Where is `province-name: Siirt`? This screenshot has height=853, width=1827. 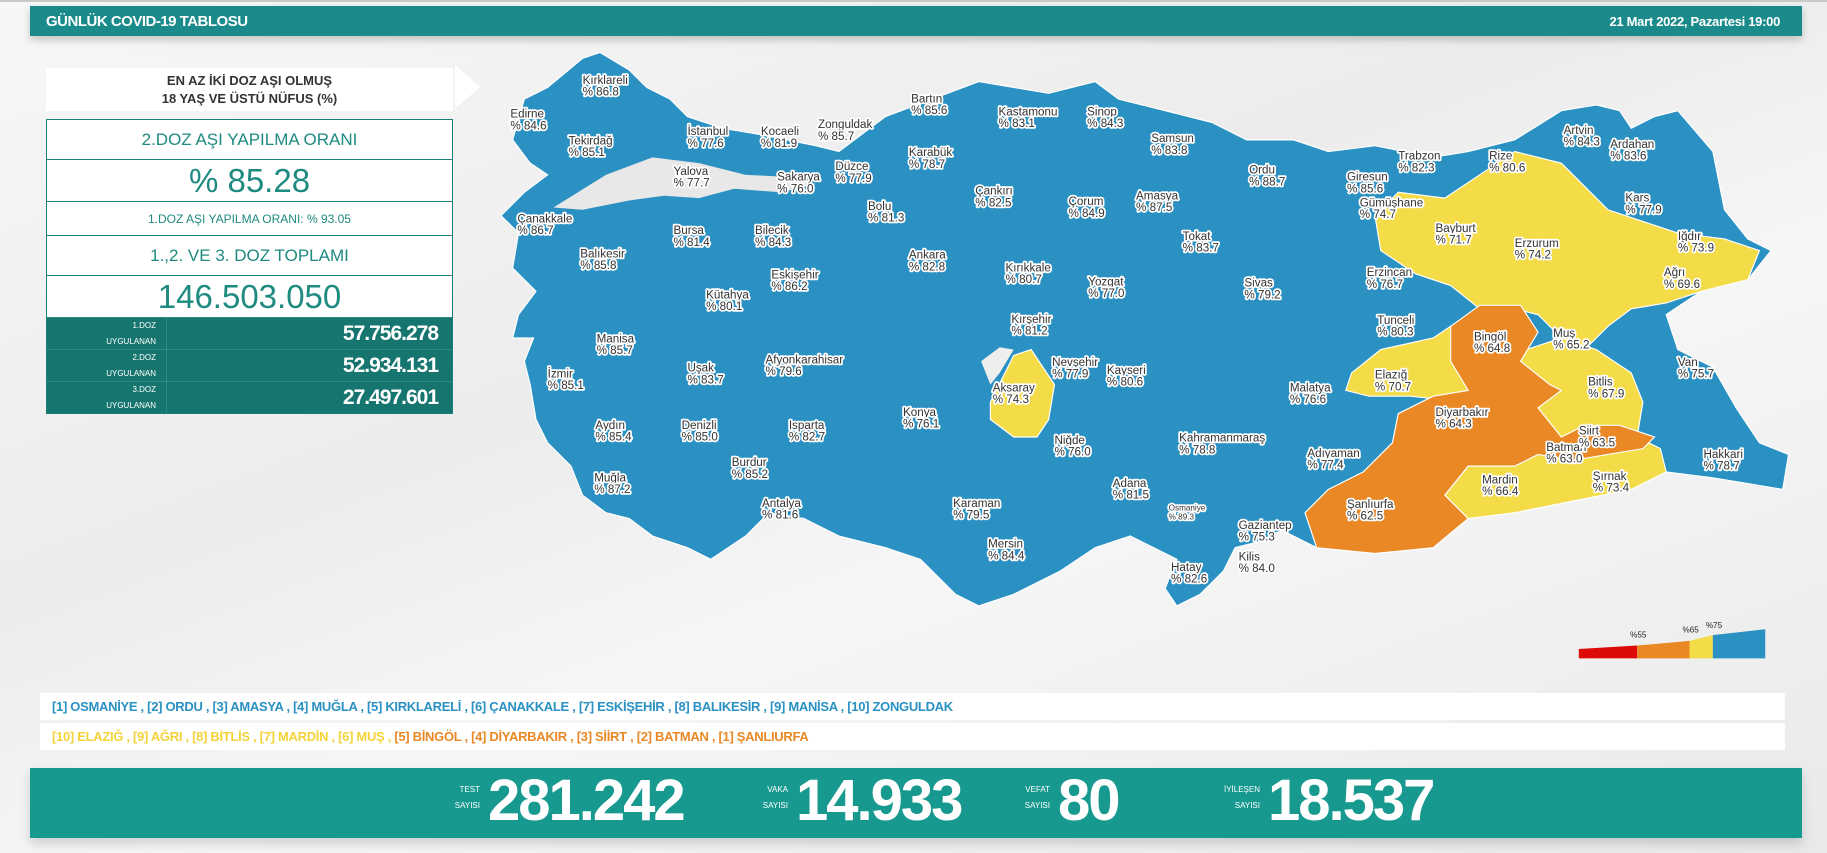 province-name: Siirt is located at coordinates (1589, 431).